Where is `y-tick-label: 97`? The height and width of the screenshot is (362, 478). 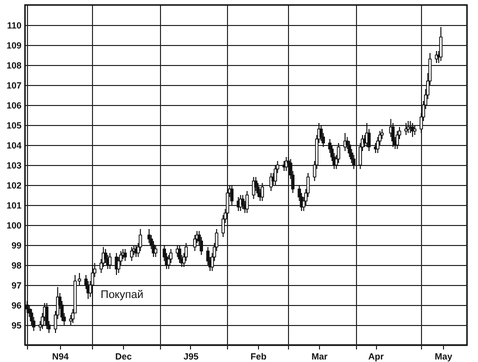
y-tick-label: 97 is located at coordinates (16, 285).